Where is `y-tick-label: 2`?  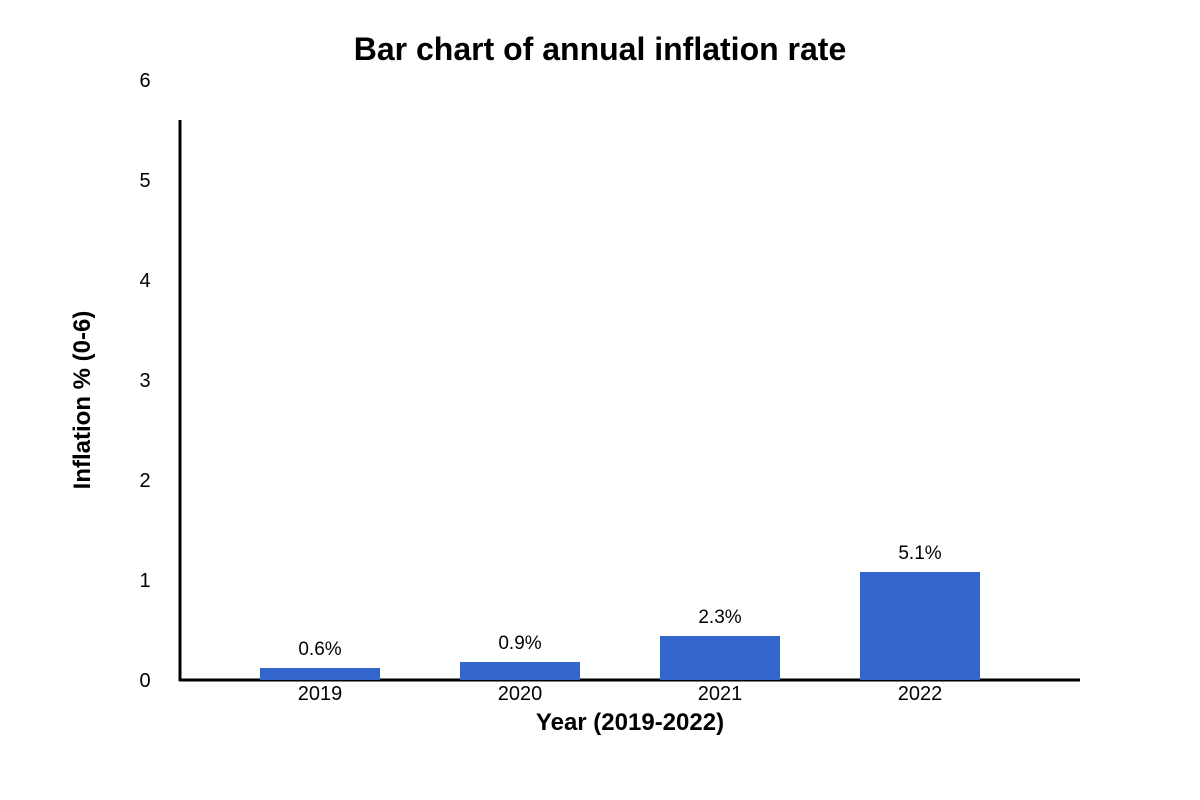 y-tick-label: 2 is located at coordinates (144, 481).